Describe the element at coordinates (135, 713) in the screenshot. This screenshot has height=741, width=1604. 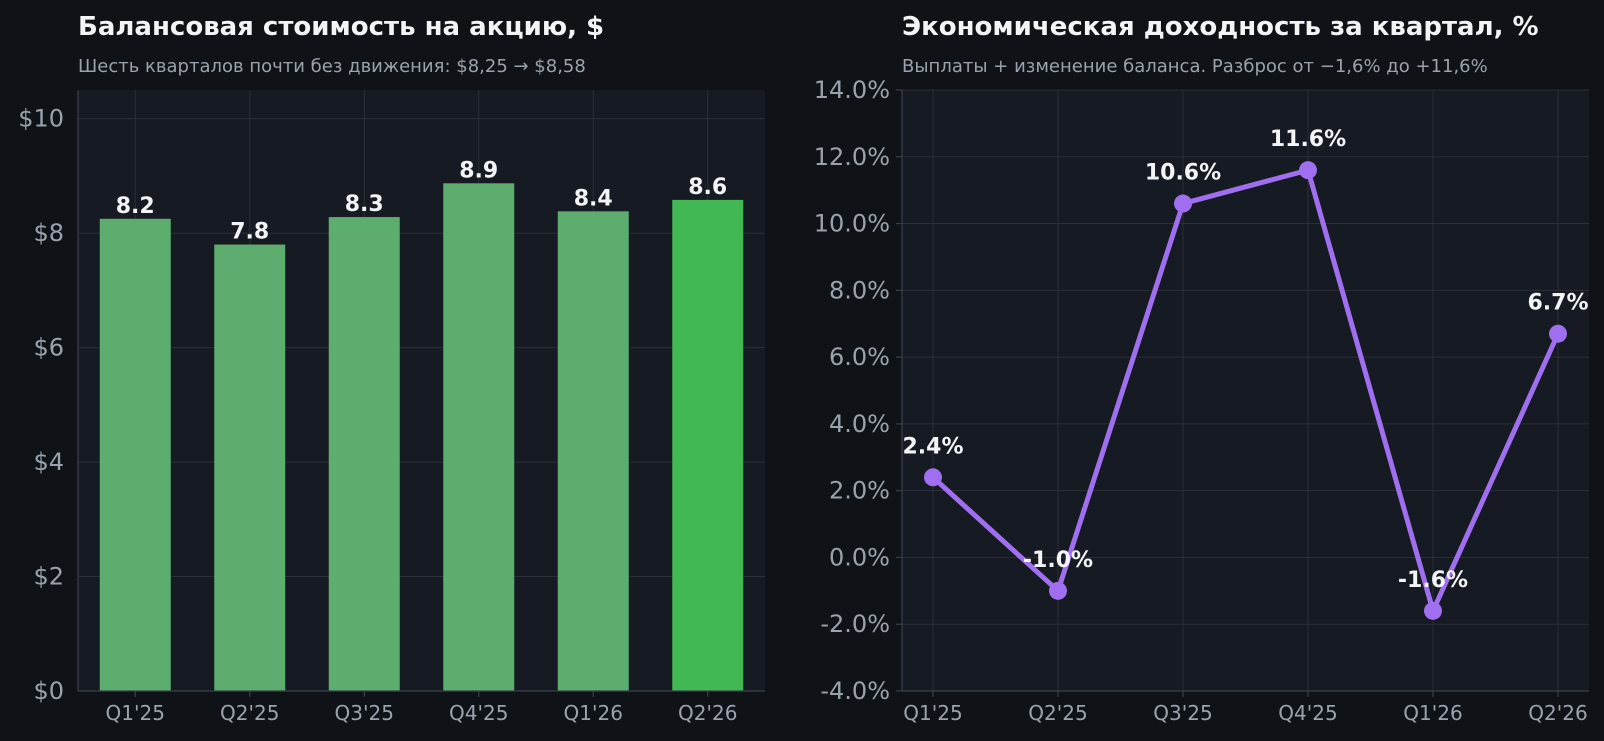
I see `bar-x-tick-label: Q1'25` at that location.